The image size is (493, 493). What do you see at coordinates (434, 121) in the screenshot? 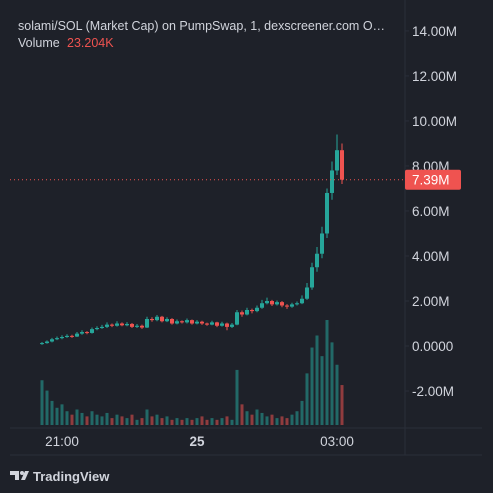
I see `y-tick-label: 10.00M` at bounding box center [434, 121].